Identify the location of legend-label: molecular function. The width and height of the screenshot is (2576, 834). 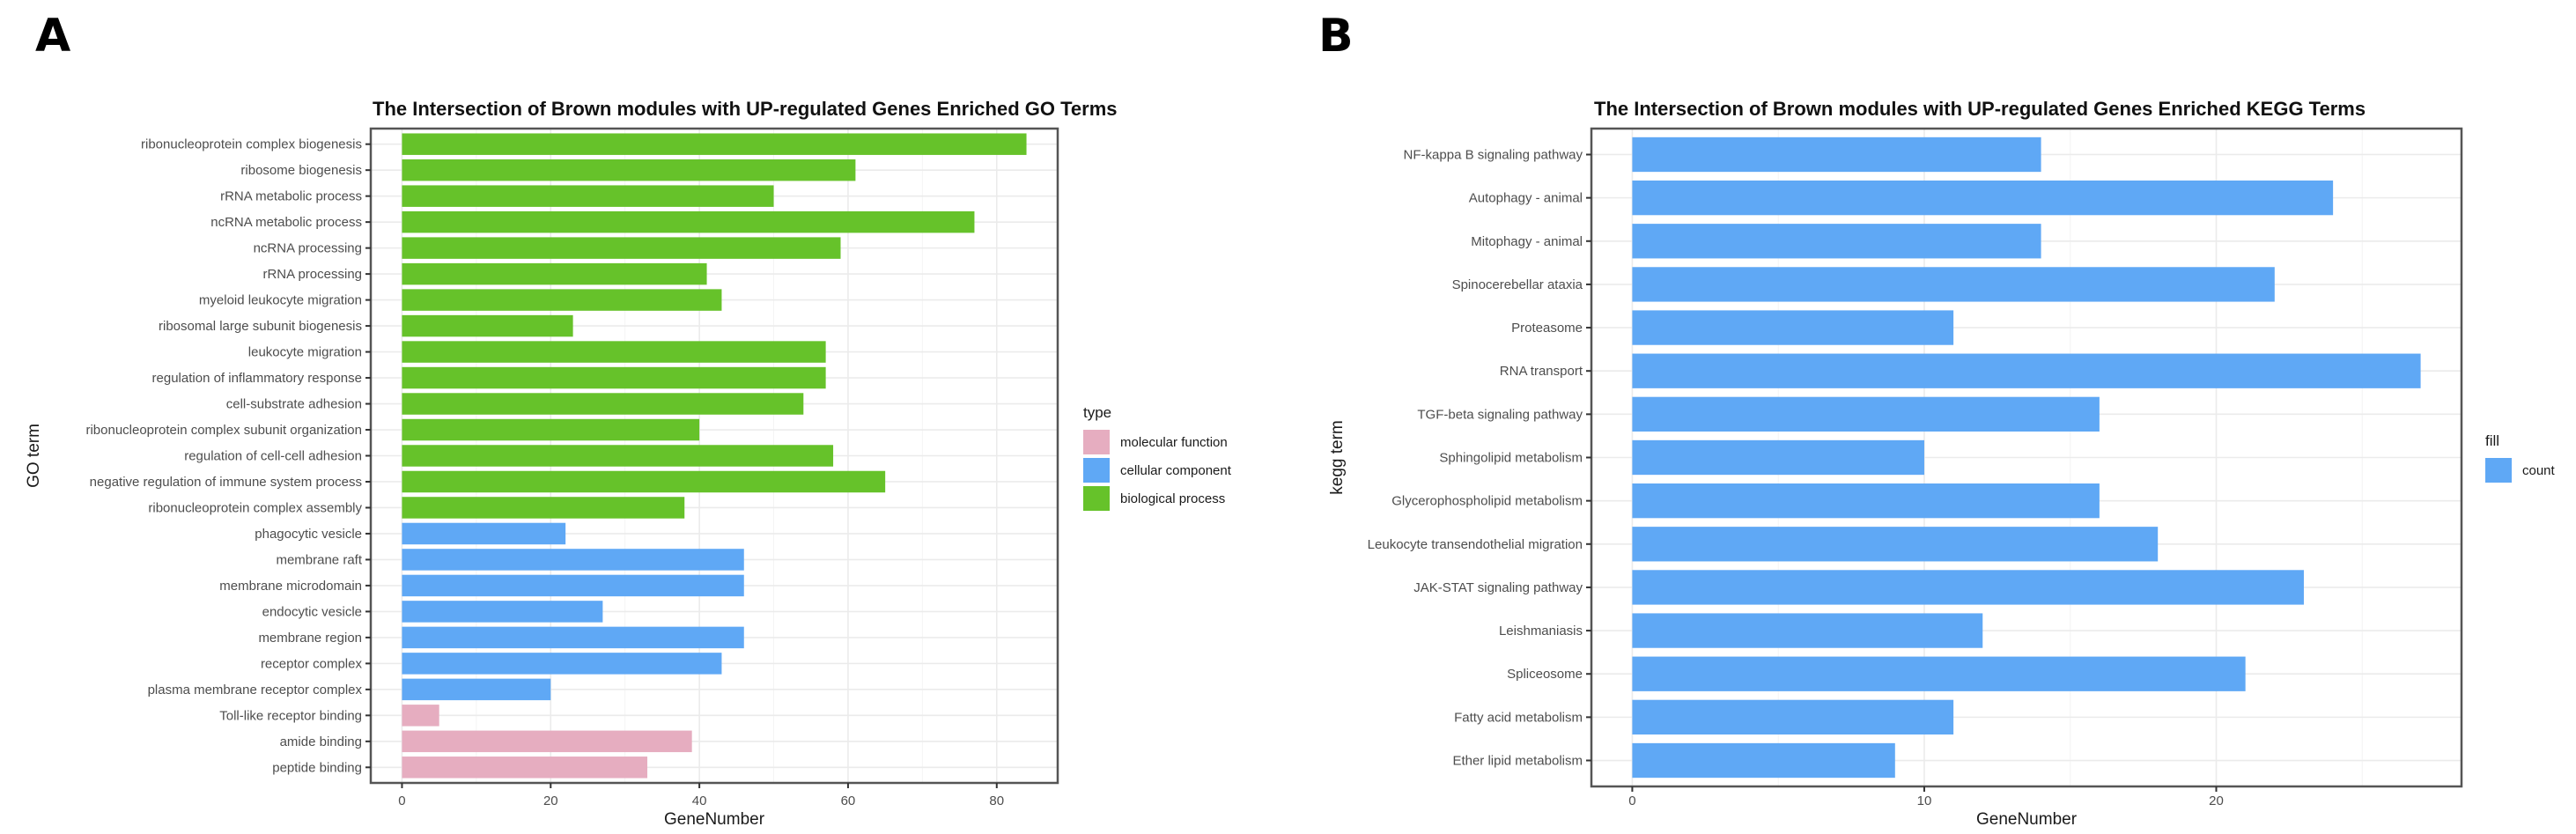
(1174, 442).